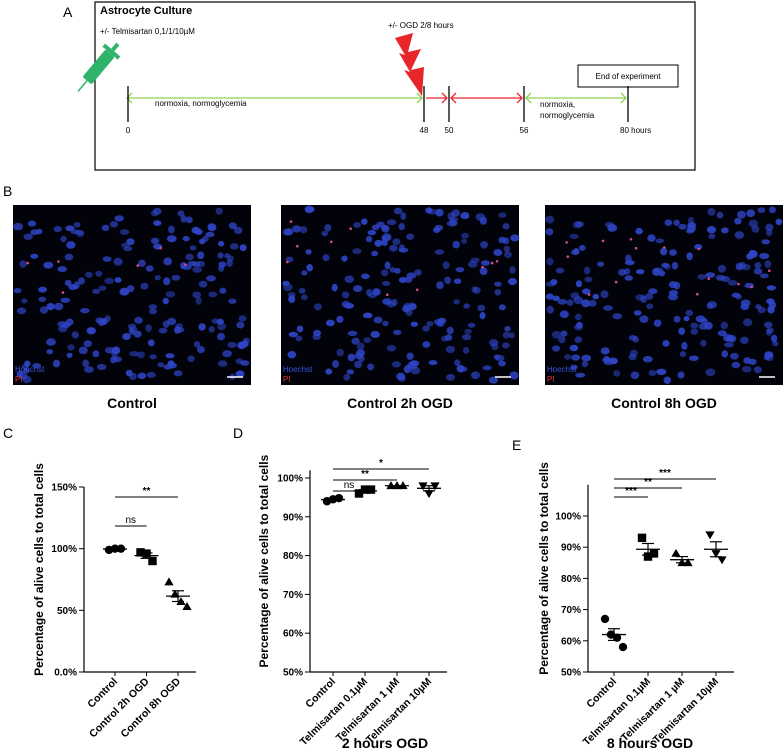 The image size is (784, 754). Describe the element at coordinates (293, 673) in the screenshot. I see `y-tick-label: 50%` at that location.